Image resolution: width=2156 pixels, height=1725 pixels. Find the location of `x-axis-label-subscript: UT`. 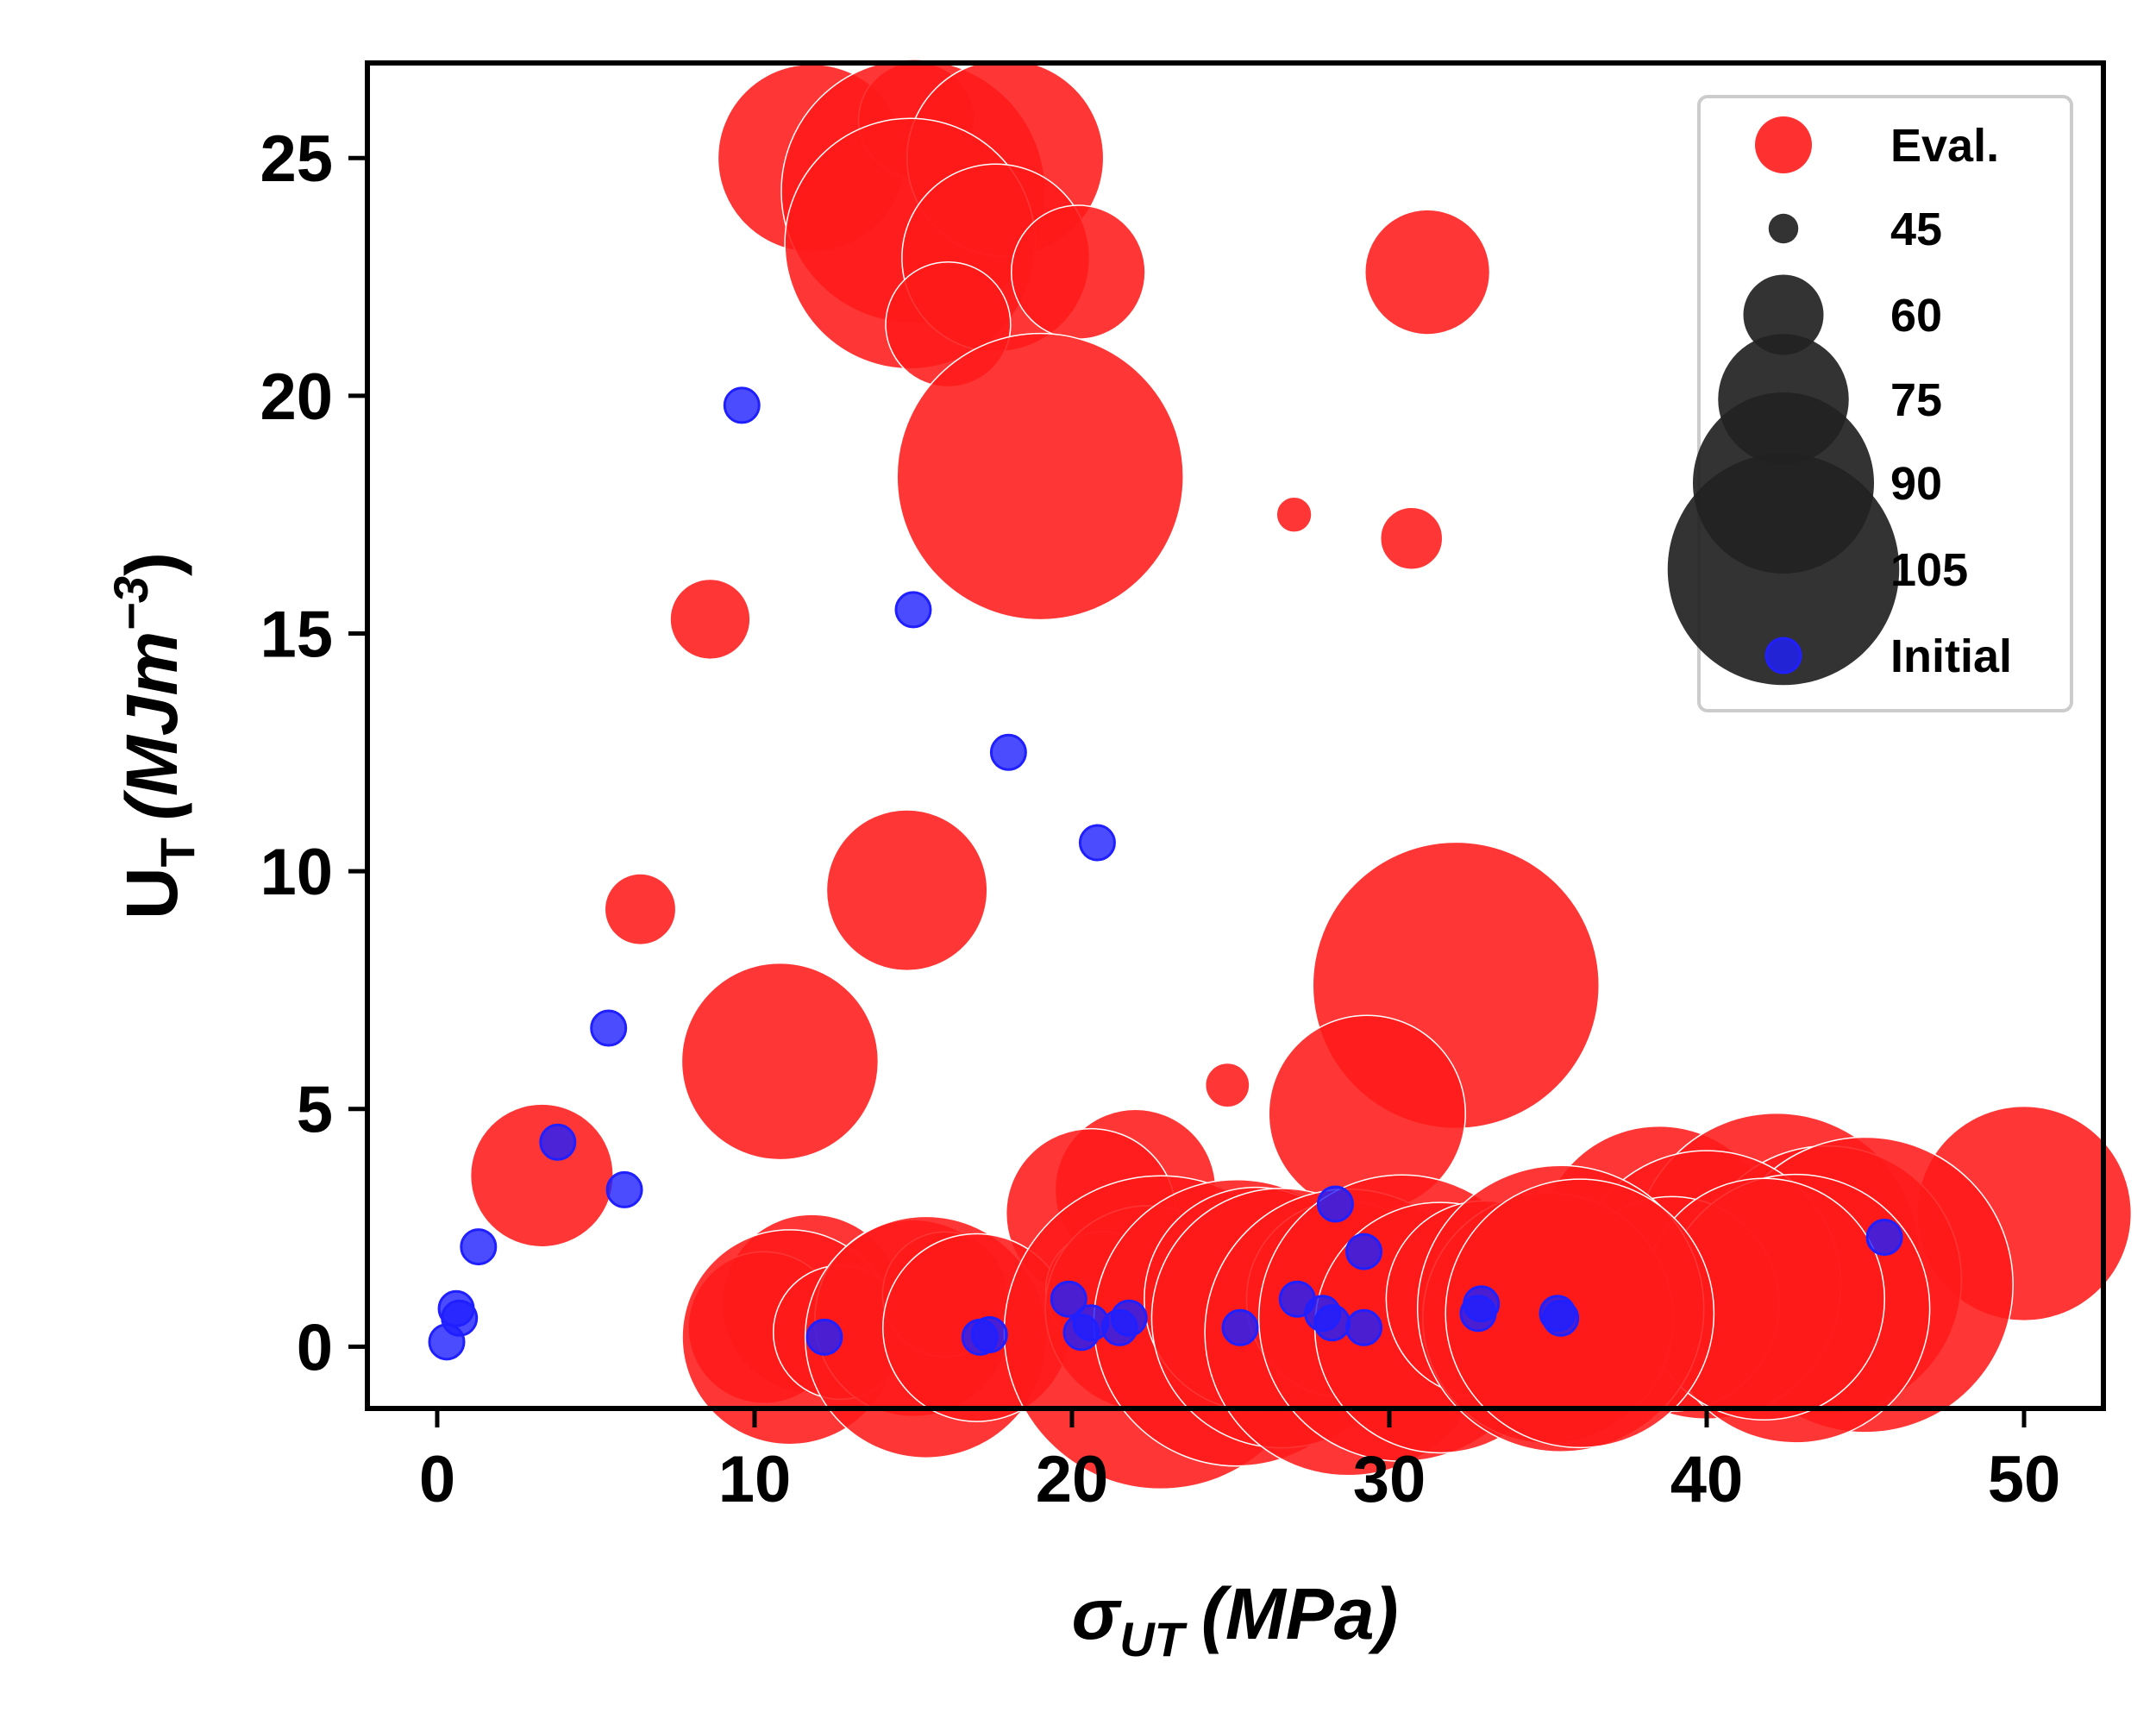

x-axis-label-subscript: UT is located at coordinates (1153, 1639).